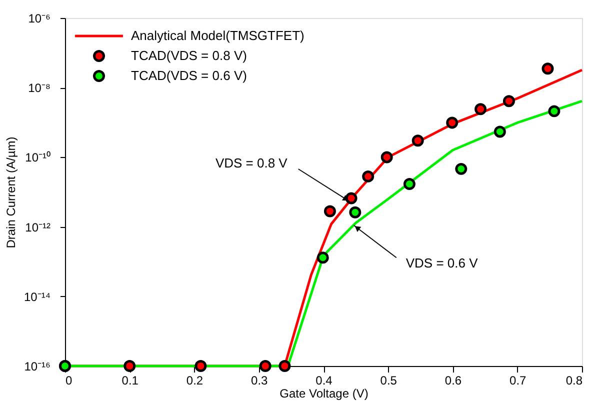  Describe the element at coordinates (189, 55) in the screenshot. I see `legend-label: TCAD(VDS = 0.8 V)` at that location.